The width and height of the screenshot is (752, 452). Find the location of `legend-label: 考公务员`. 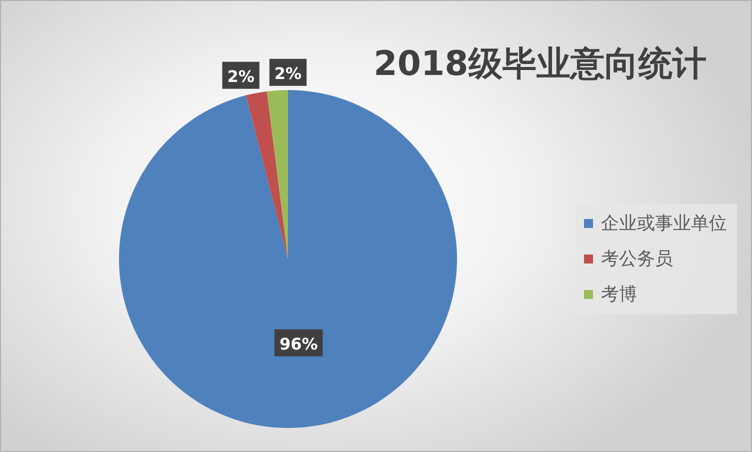

legend-label: 考公务员 is located at coordinates (637, 259).